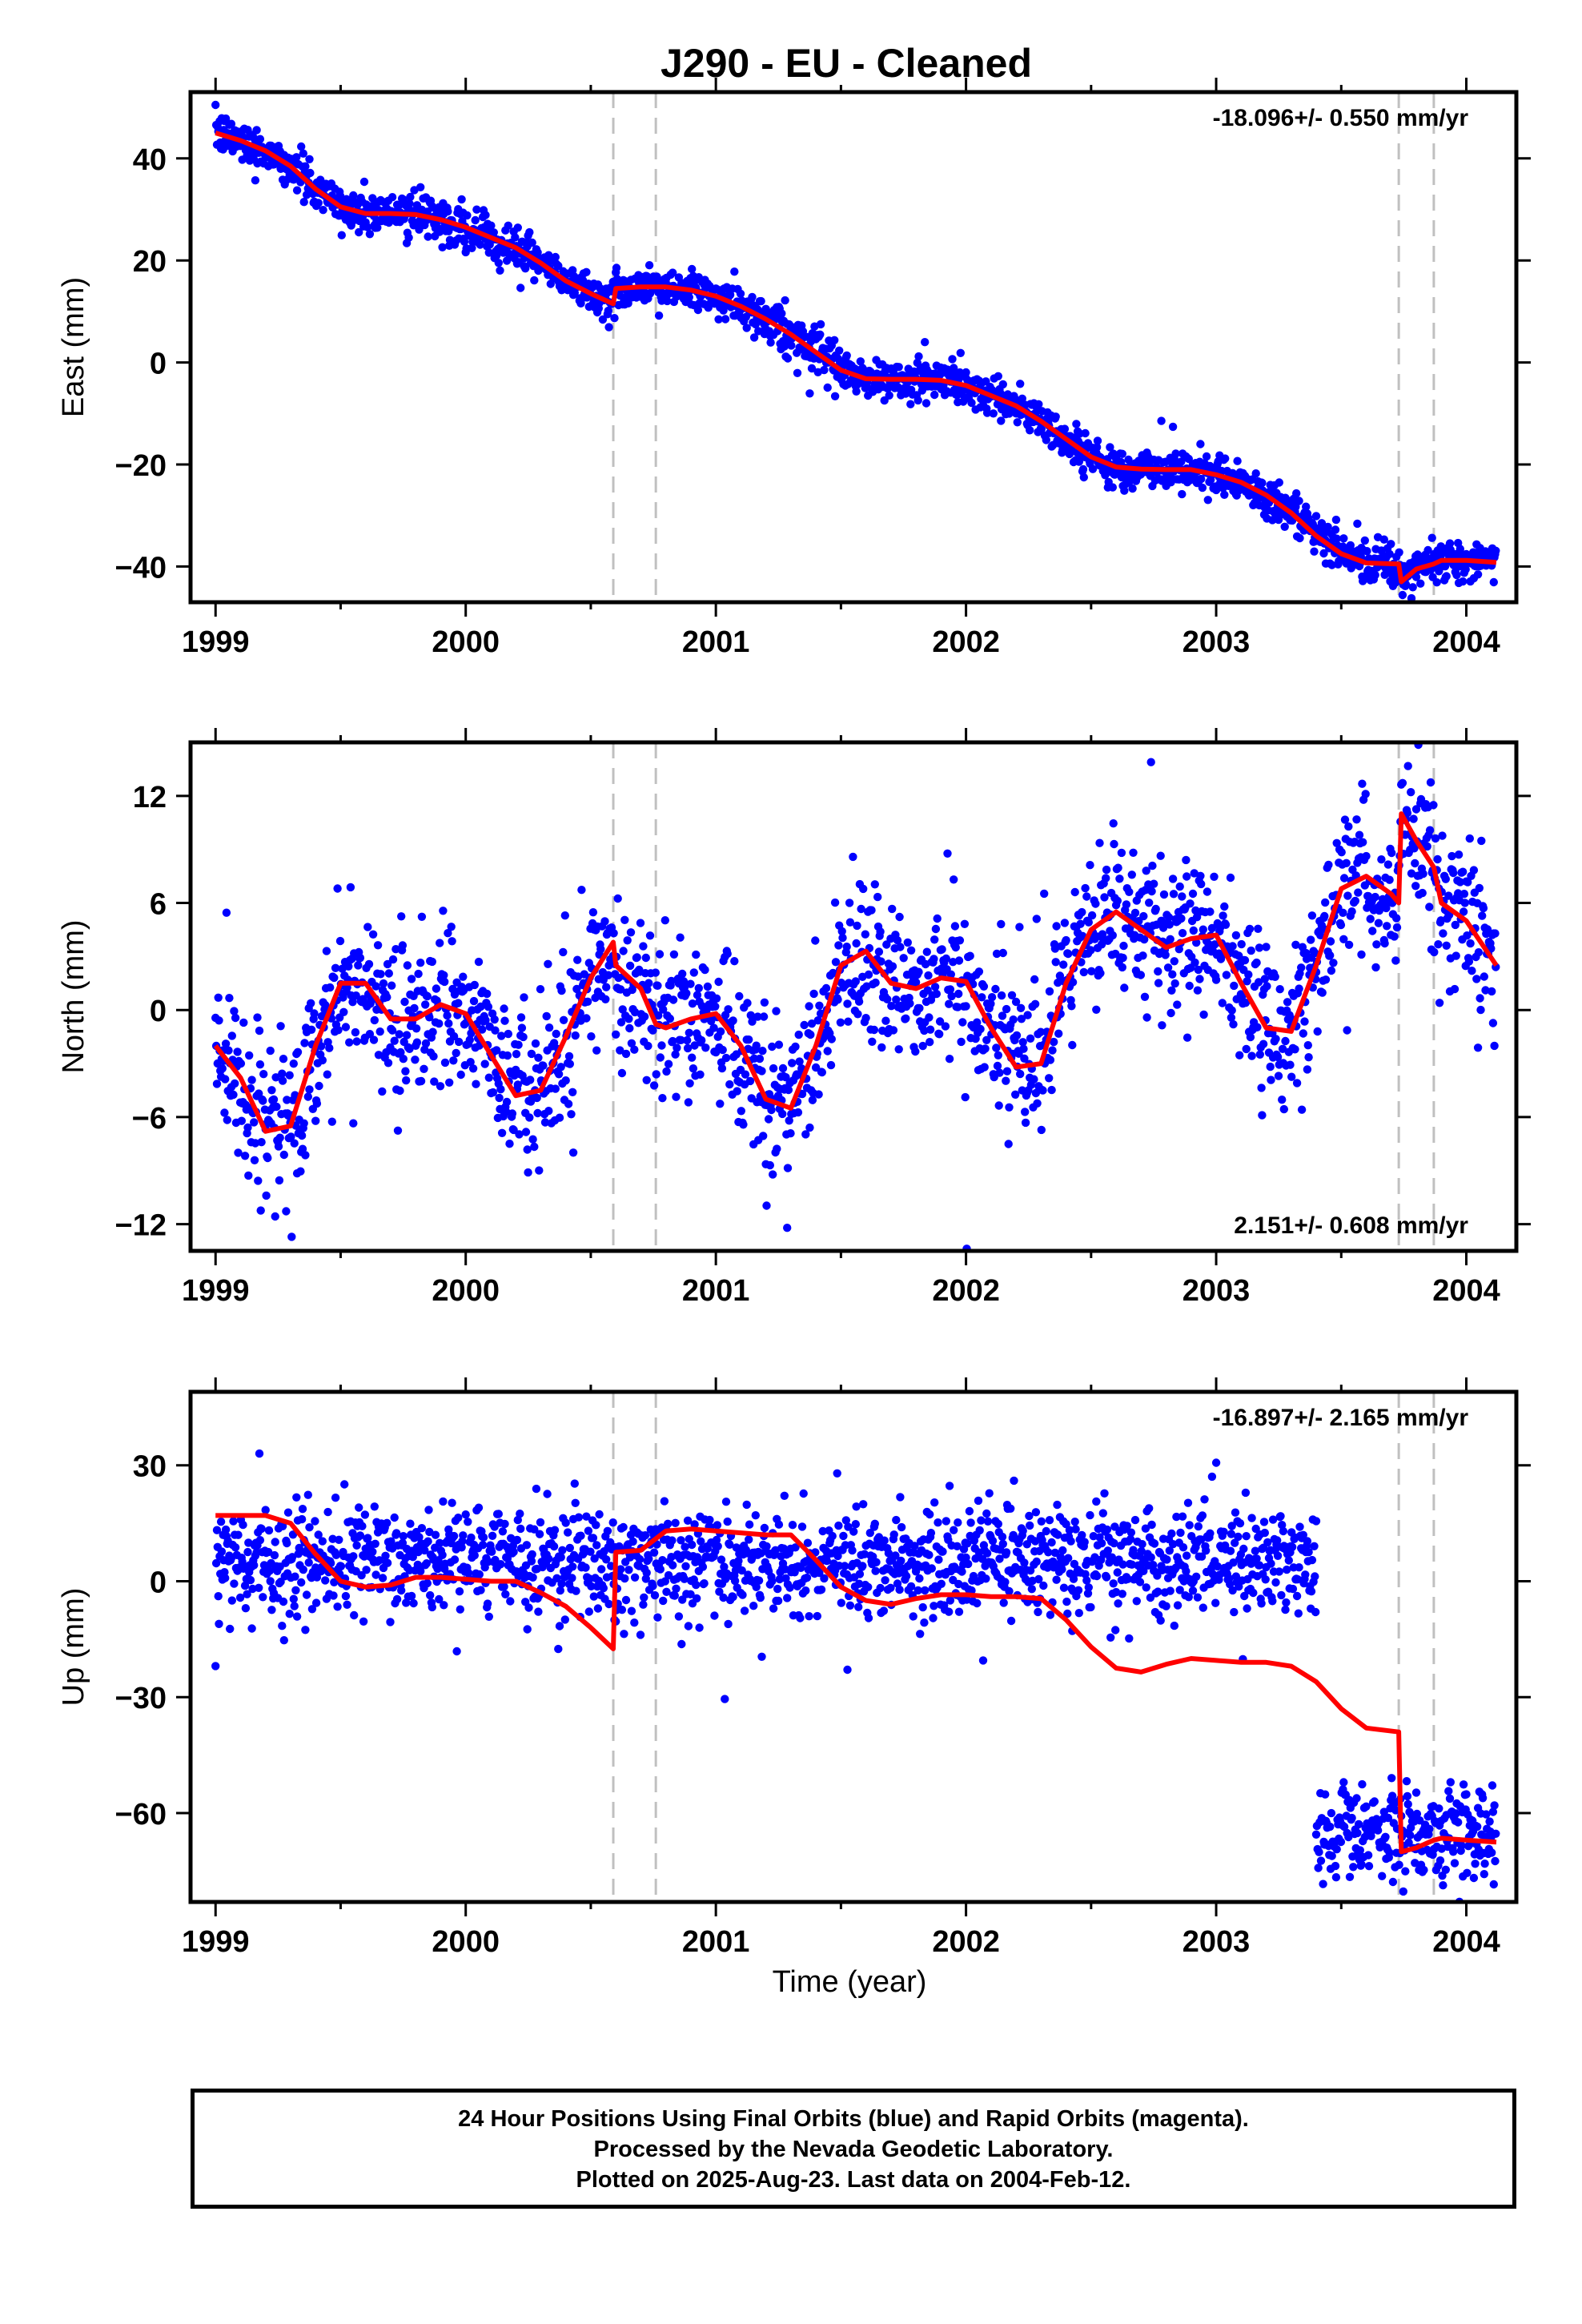  Describe the element at coordinates (216, 642) in the screenshot. I see `x-tick-label: 1999` at that location.